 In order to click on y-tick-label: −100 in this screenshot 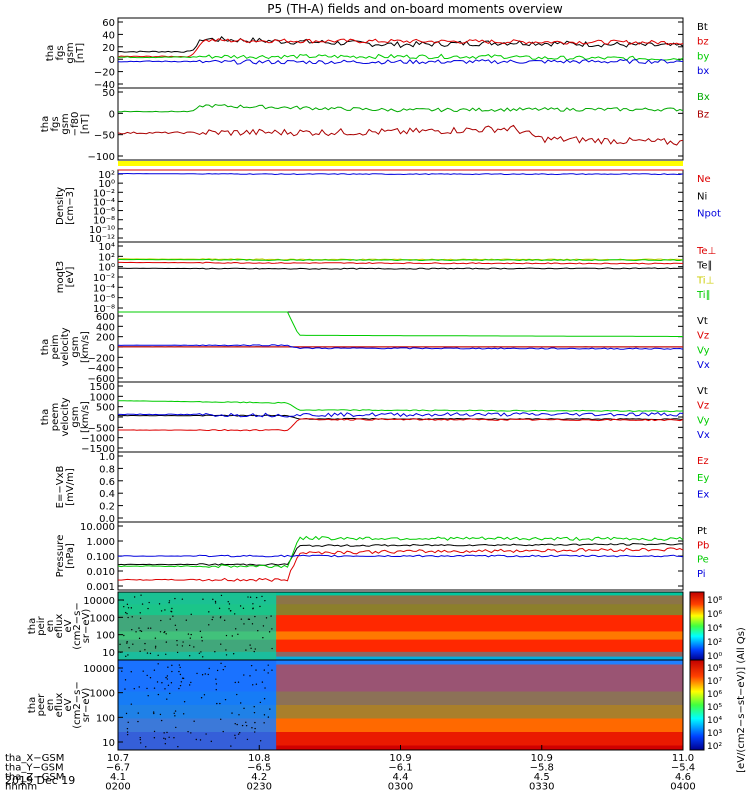, I will do `click(101, 157)`.